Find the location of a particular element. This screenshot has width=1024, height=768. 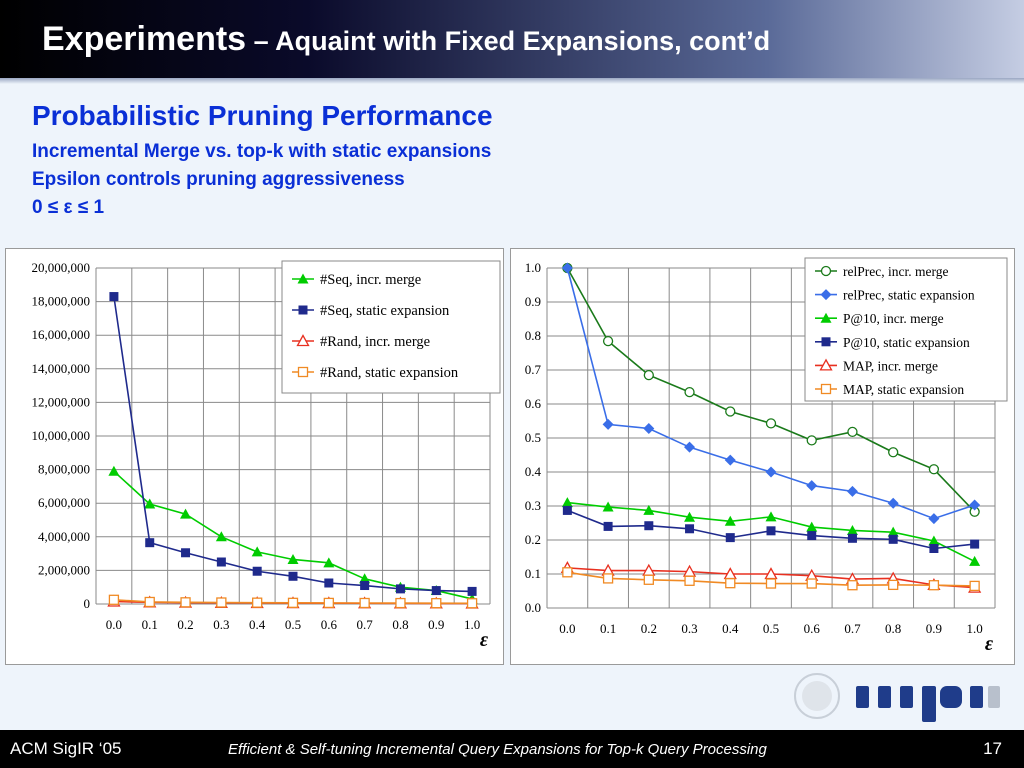

y-tick-label: 18,000,000 is located at coordinates (61, 301).